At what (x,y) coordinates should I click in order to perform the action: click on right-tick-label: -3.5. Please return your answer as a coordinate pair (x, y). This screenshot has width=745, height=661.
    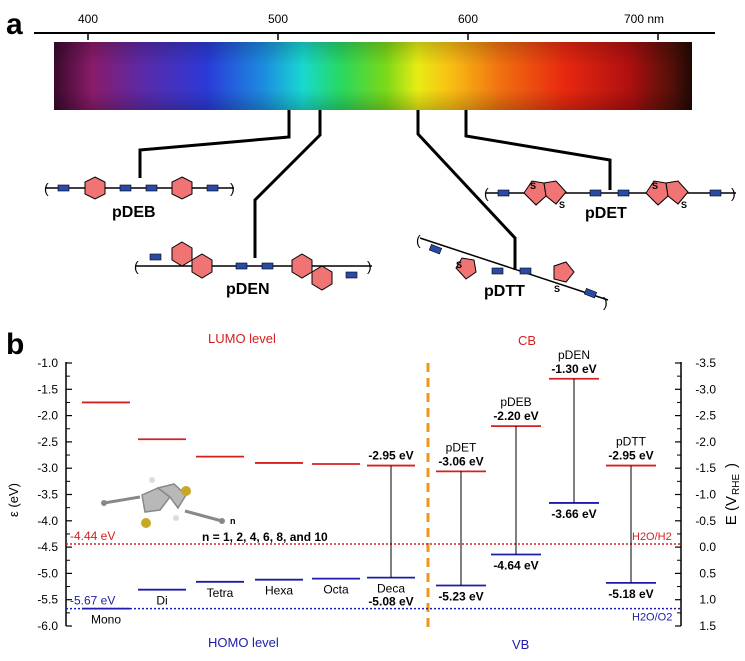
    Looking at the image, I should click on (705, 363).